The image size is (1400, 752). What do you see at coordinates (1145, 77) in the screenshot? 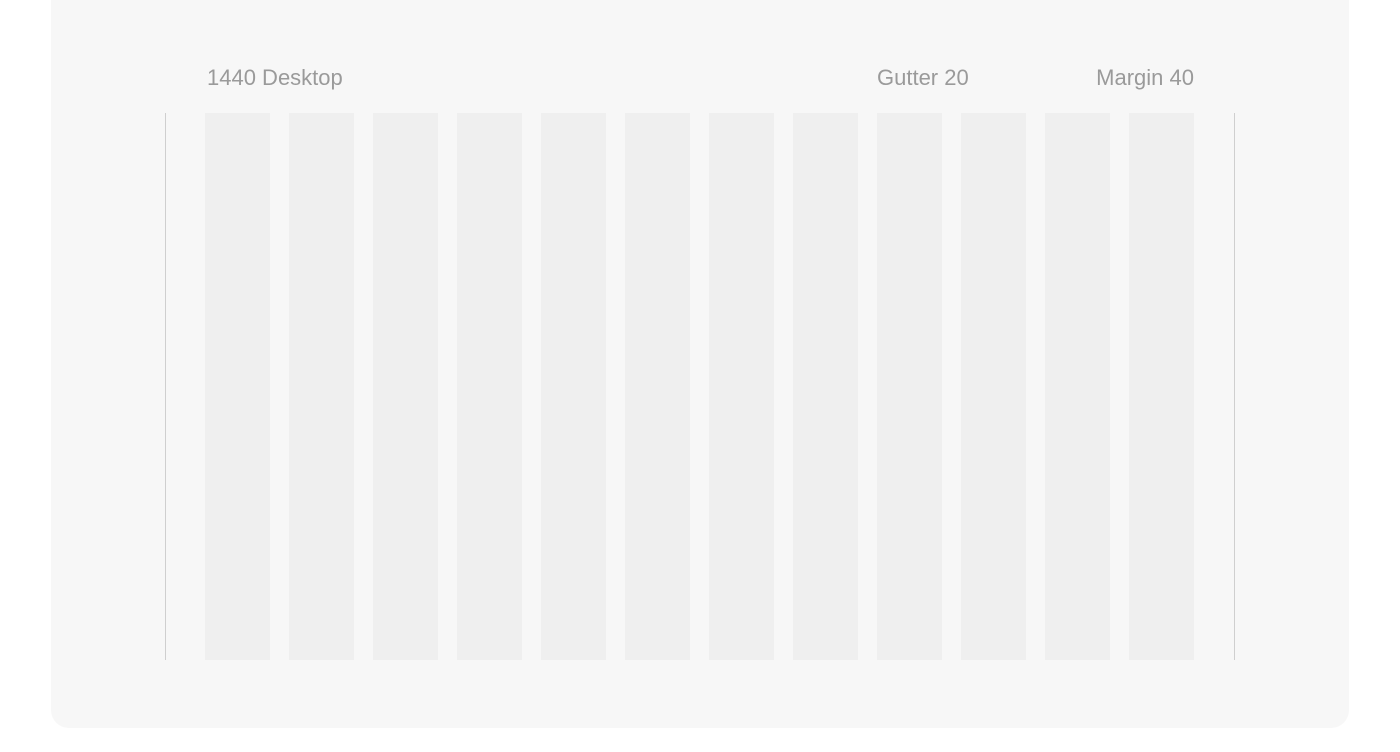
I see `margin-label: Margin 40` at bounding box center [1145, 77].